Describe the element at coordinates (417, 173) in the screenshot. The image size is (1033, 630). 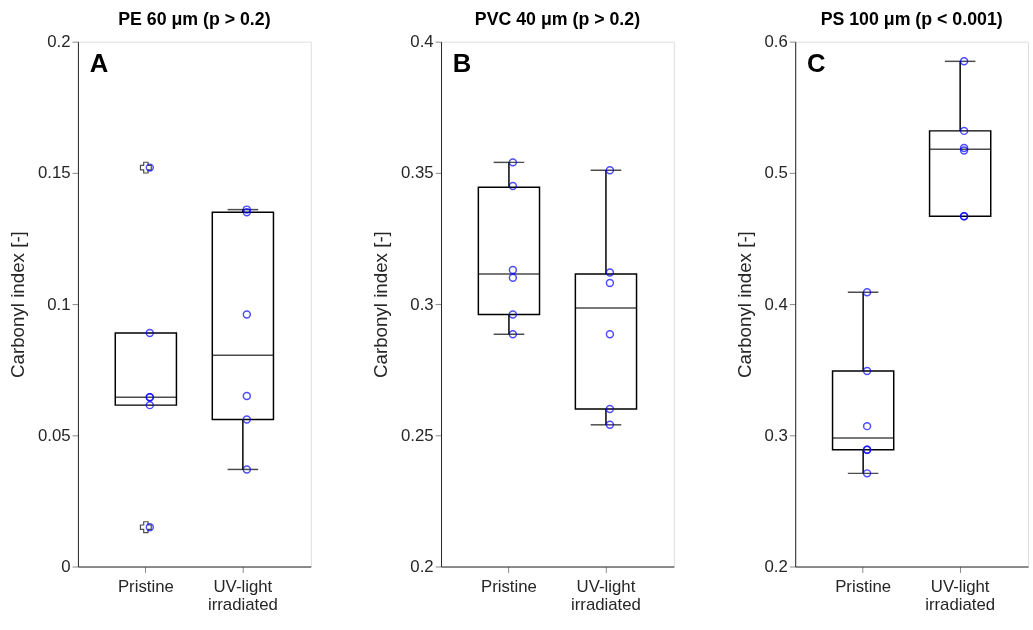
I see `y-tick-label: 0.35` at that location.